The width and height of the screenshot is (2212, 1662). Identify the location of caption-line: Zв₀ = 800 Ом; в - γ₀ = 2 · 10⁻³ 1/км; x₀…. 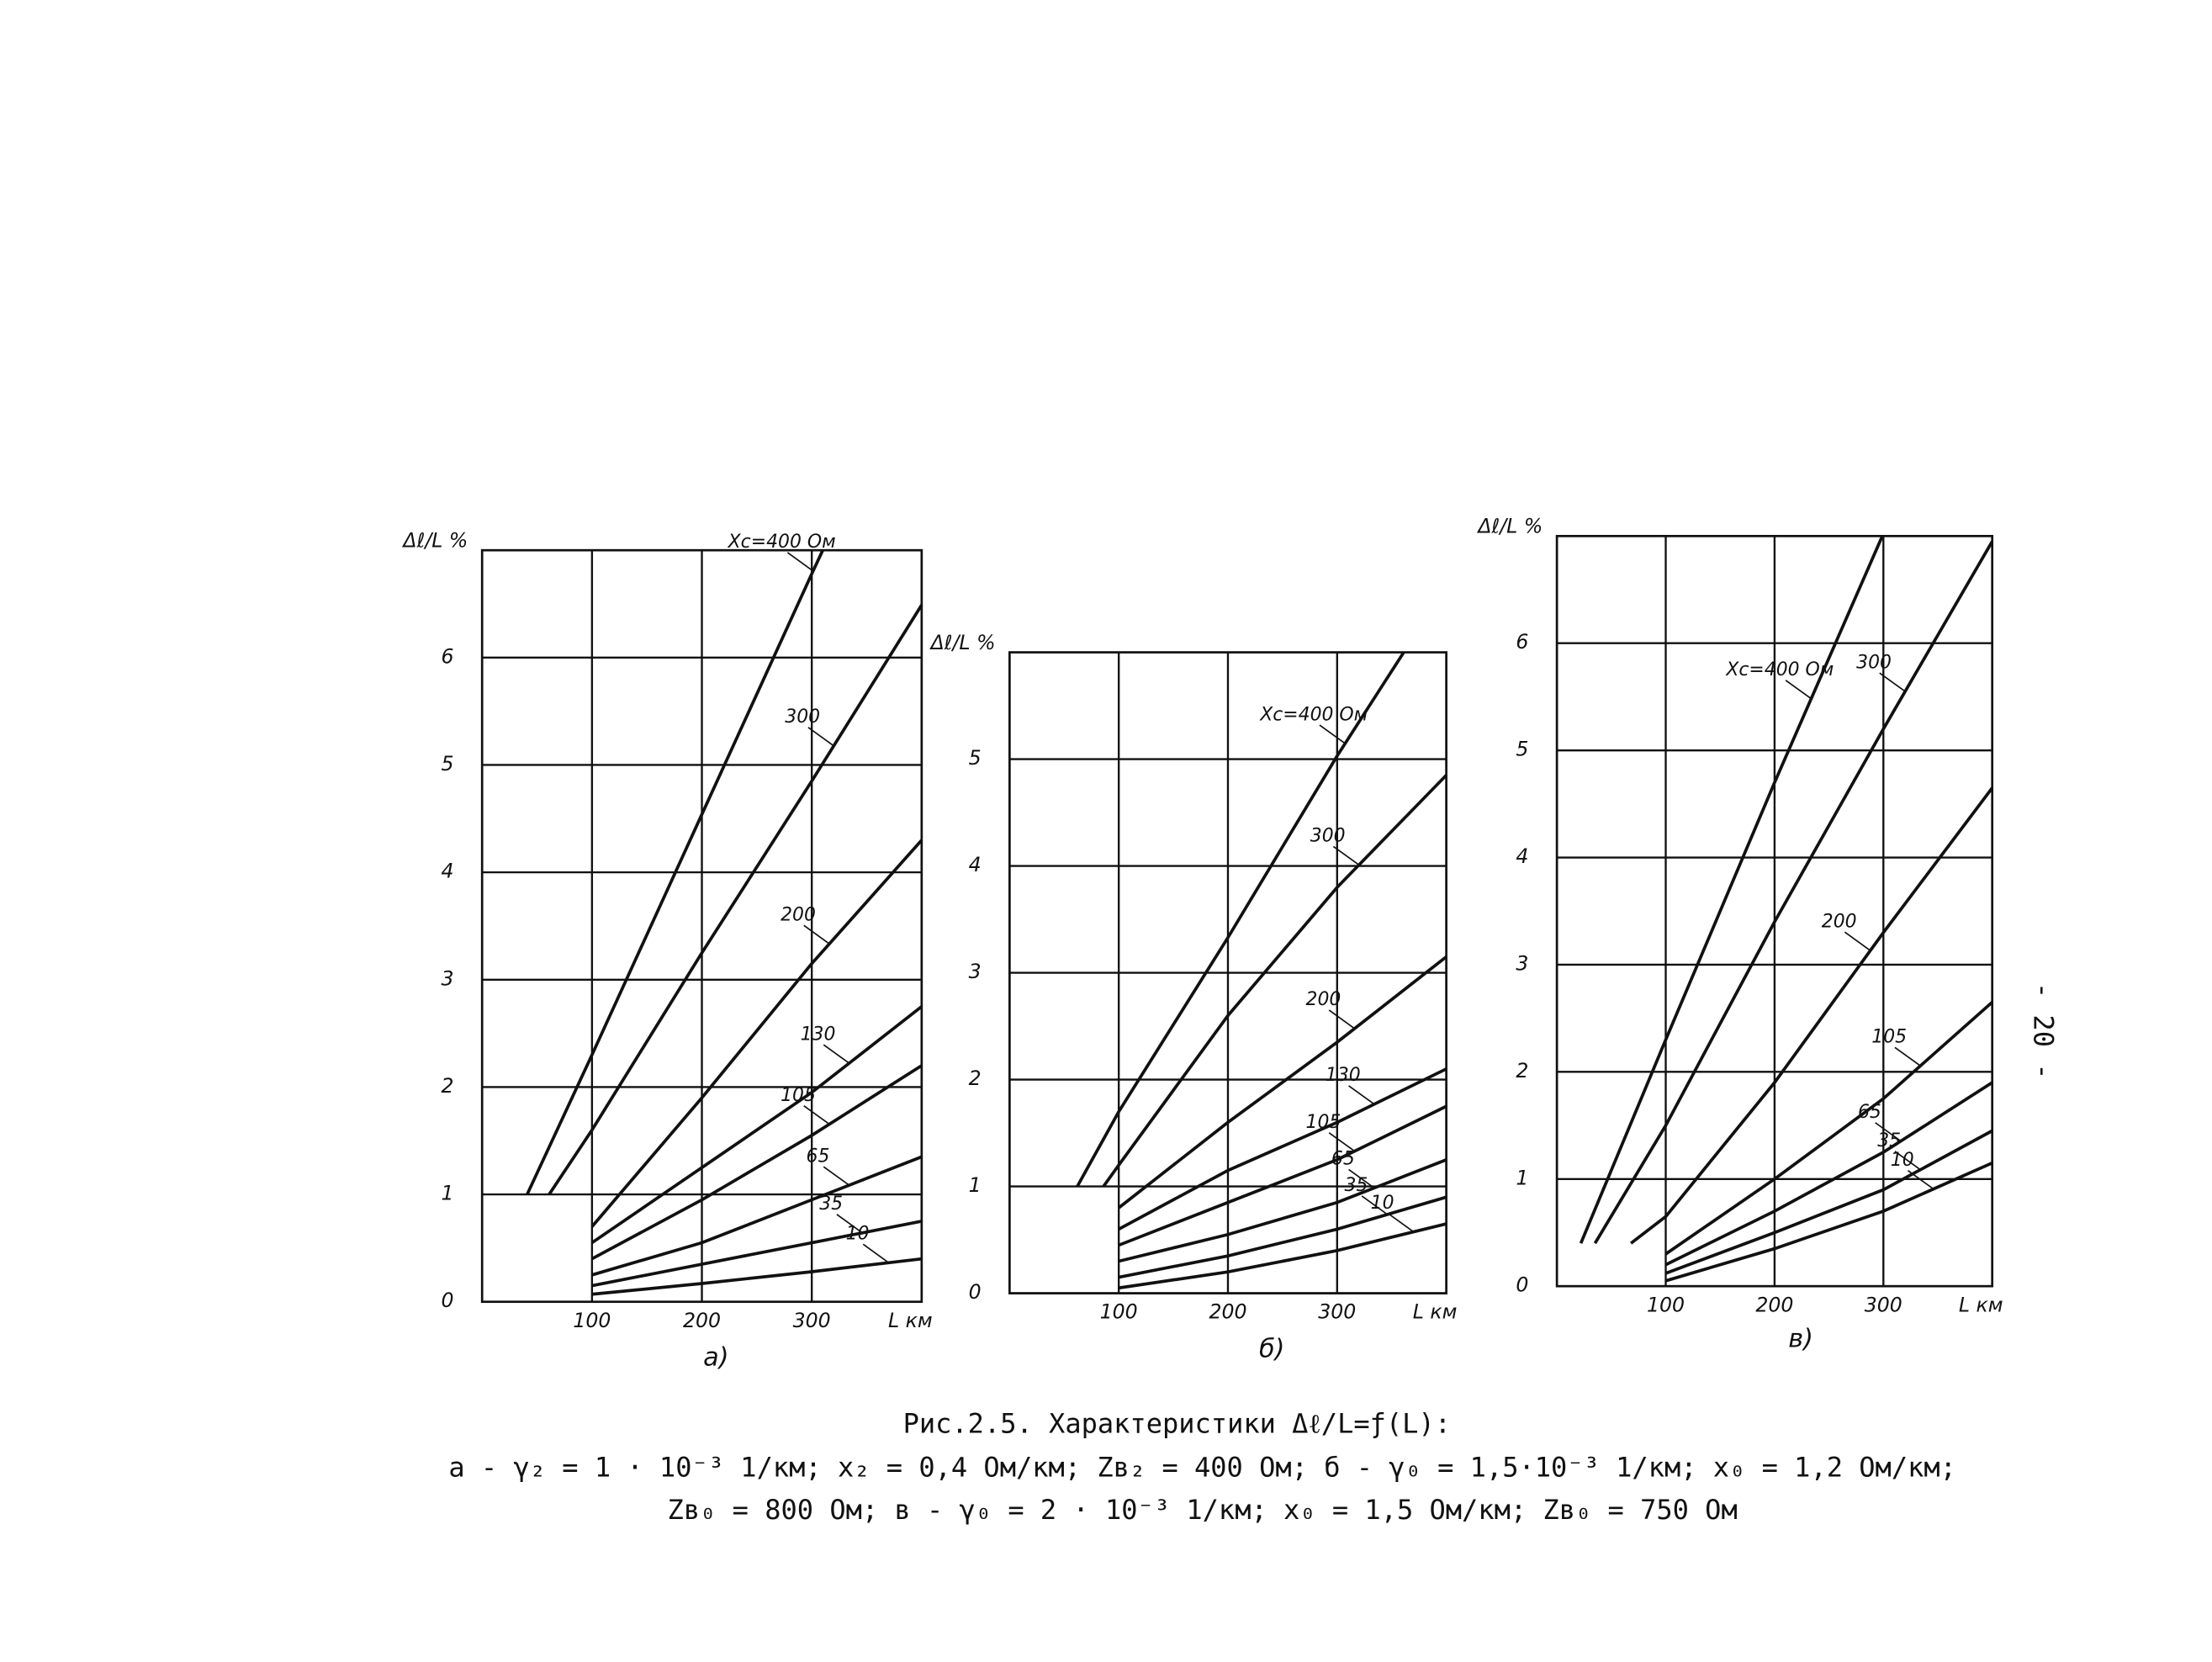
(1203, 1510).